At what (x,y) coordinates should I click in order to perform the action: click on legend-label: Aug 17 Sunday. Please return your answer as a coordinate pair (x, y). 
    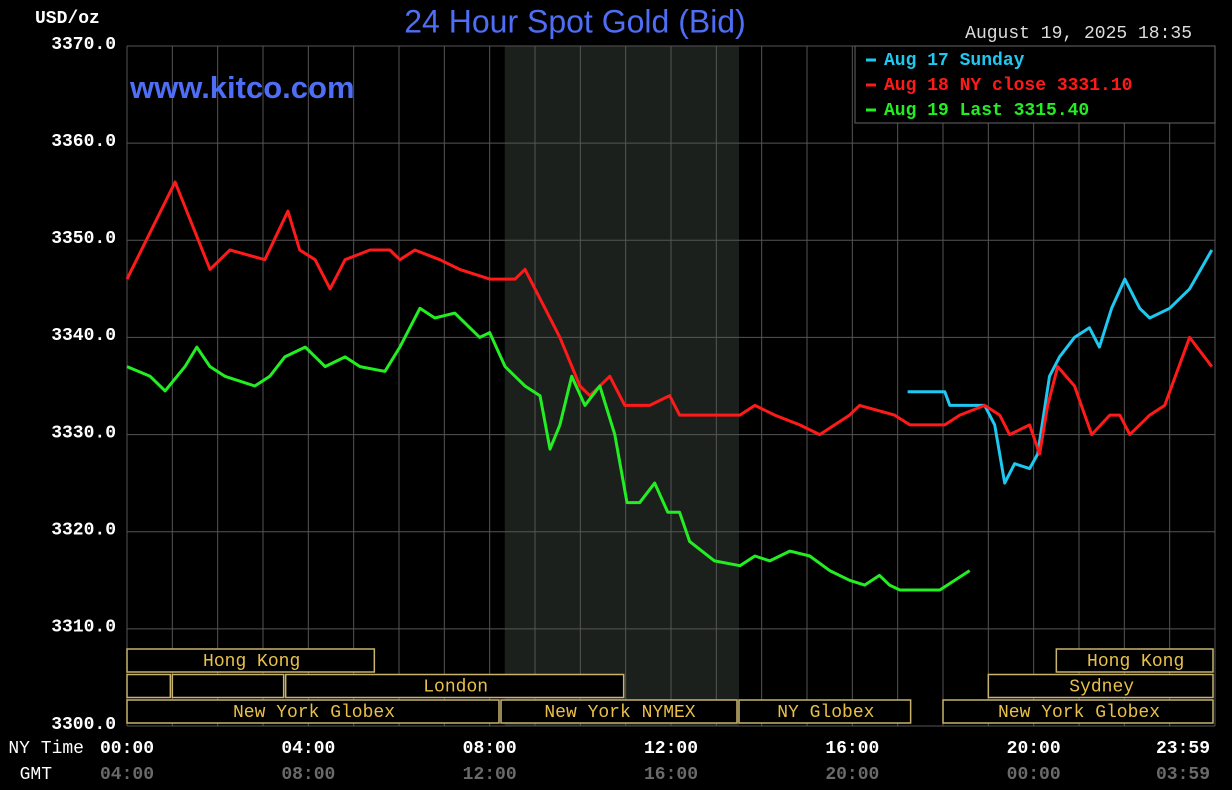
    Looking at the image, I should click on (954, 61).